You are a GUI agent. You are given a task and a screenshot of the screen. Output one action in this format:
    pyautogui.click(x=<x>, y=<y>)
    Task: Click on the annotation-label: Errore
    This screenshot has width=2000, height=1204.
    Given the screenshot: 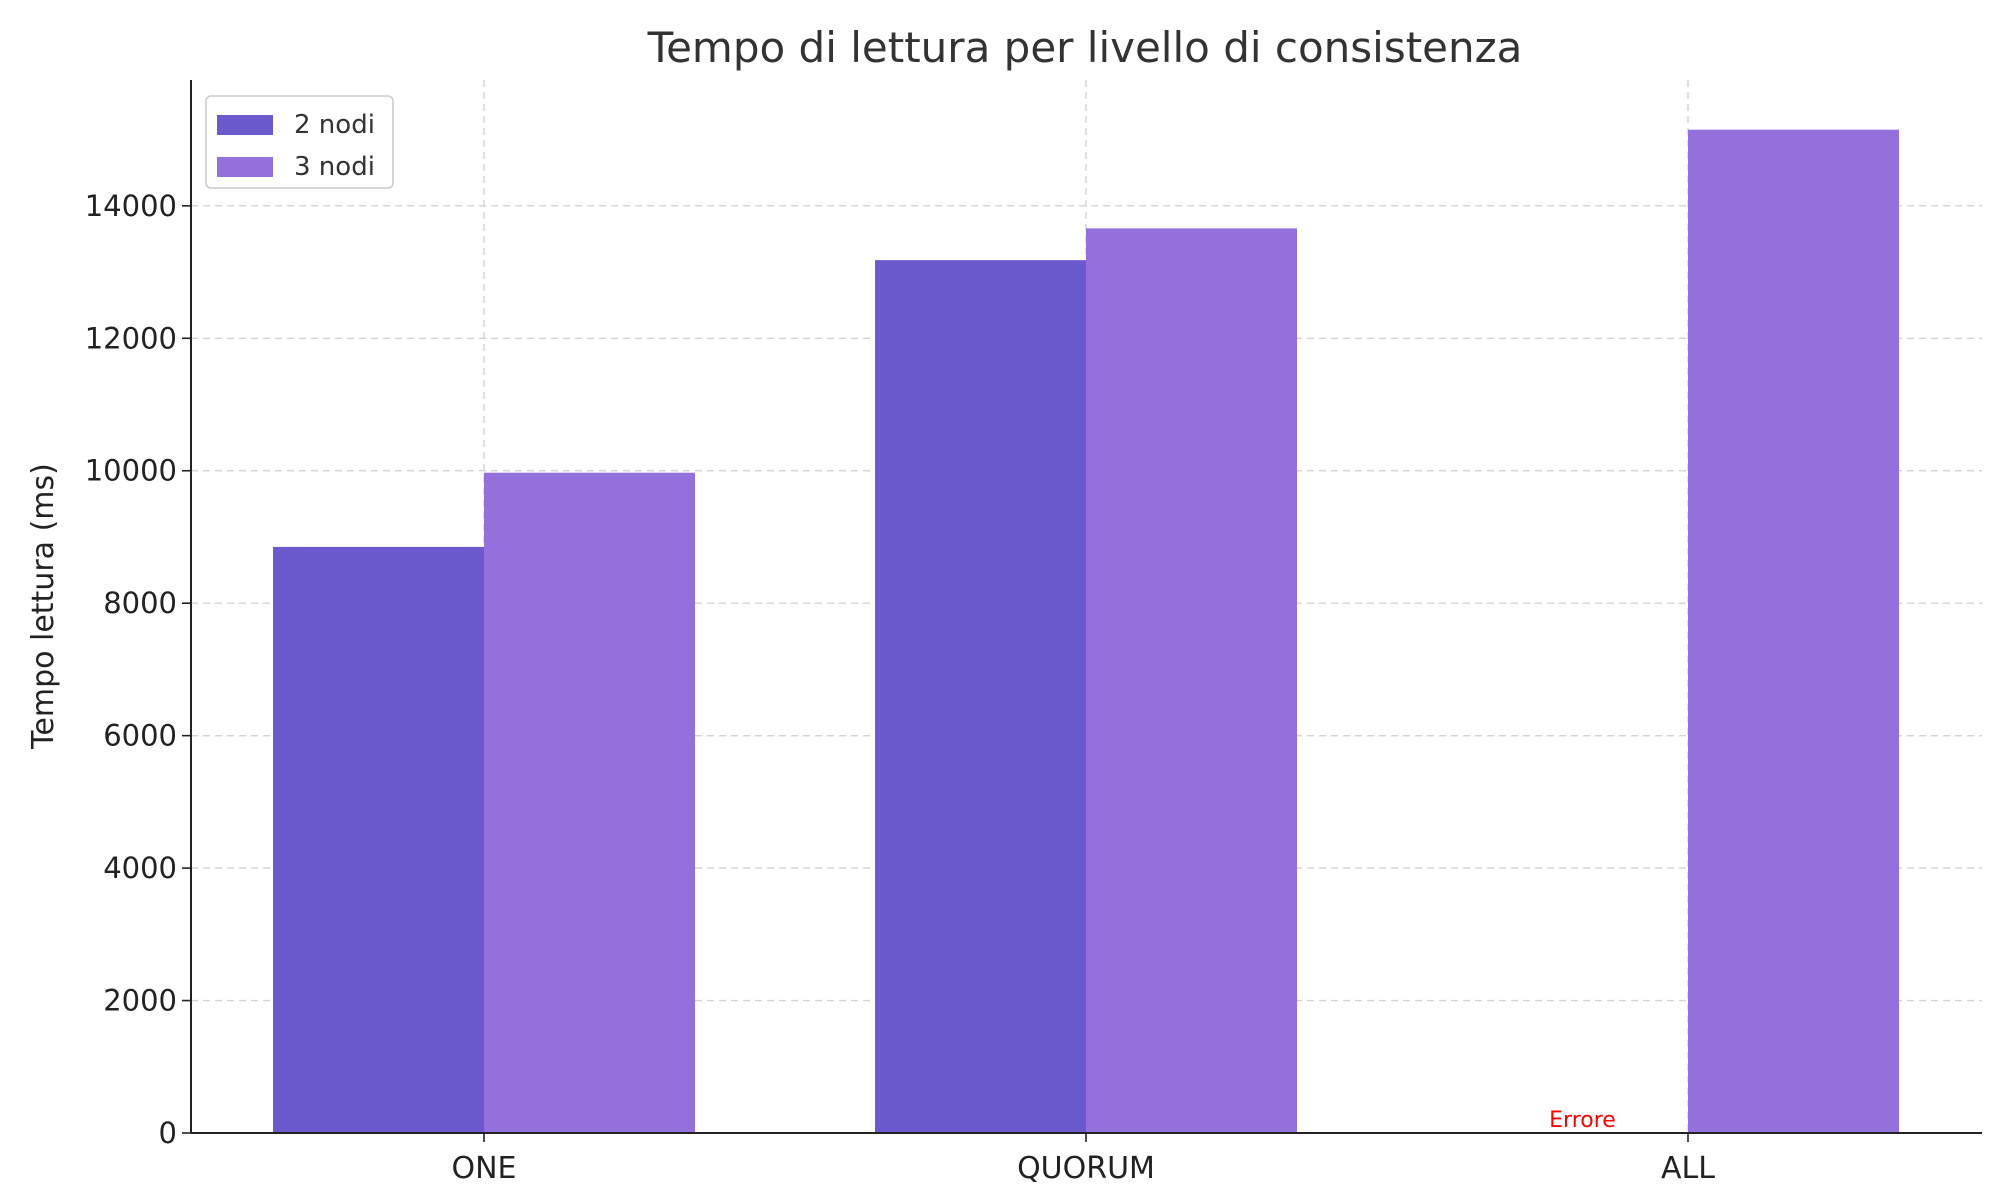 What is the action you would take?
    pyautogui.click(x=1582, y=1120)
    